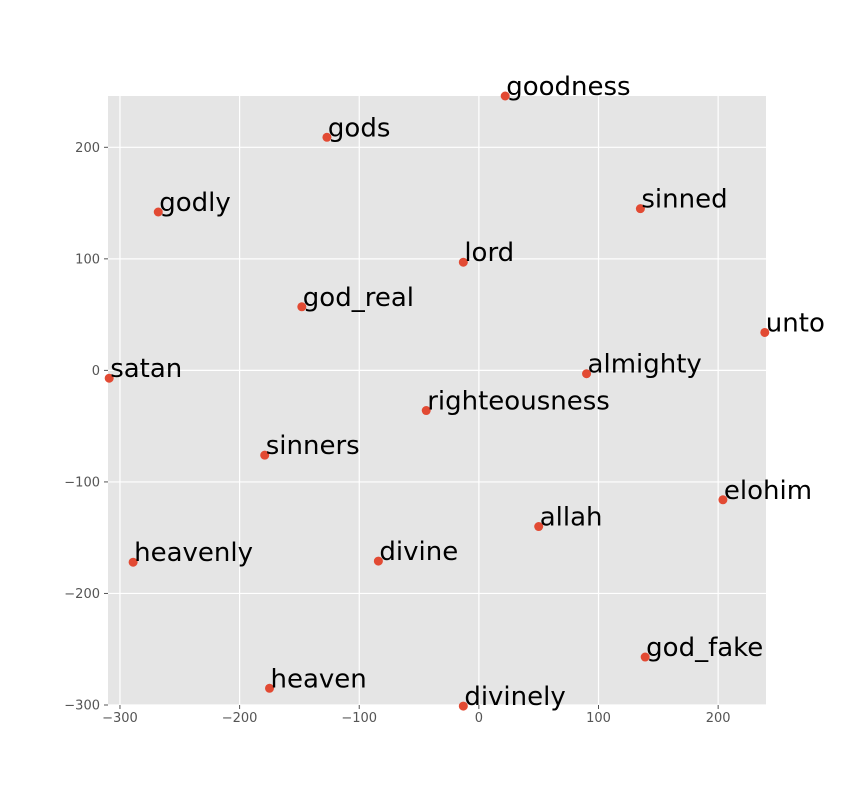 This screenshot has height=793, width=852. Describe the element at coordinates (518, 402) in the screenshot. I see `point-label: righteousness` at that location.